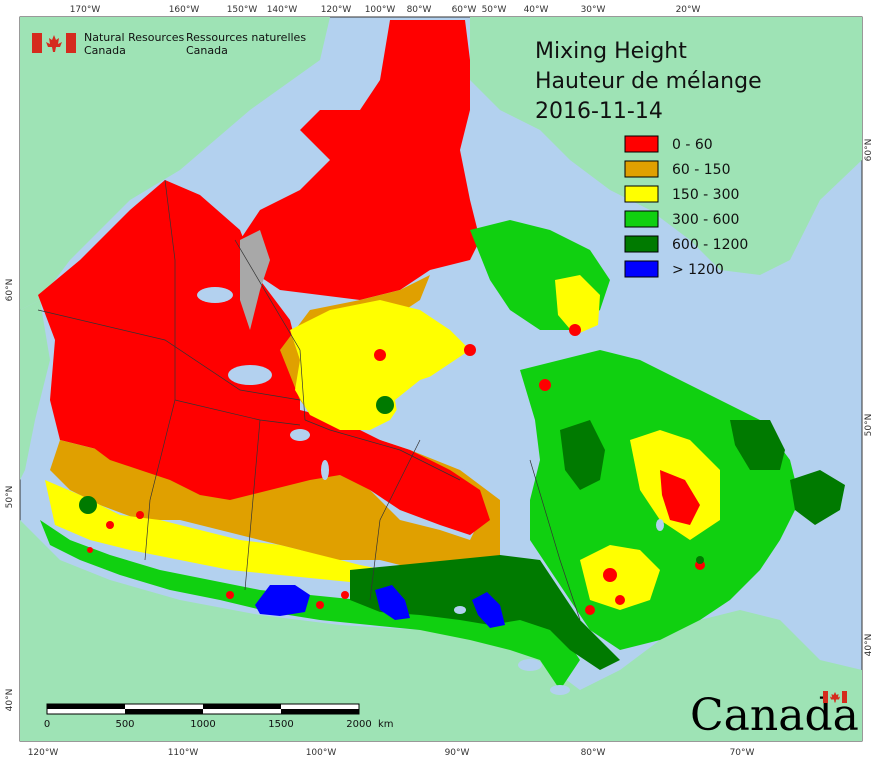  Describe the element at coordinates (536, 10) in the screenshot. I see `svg-text: 40°W` at that location.